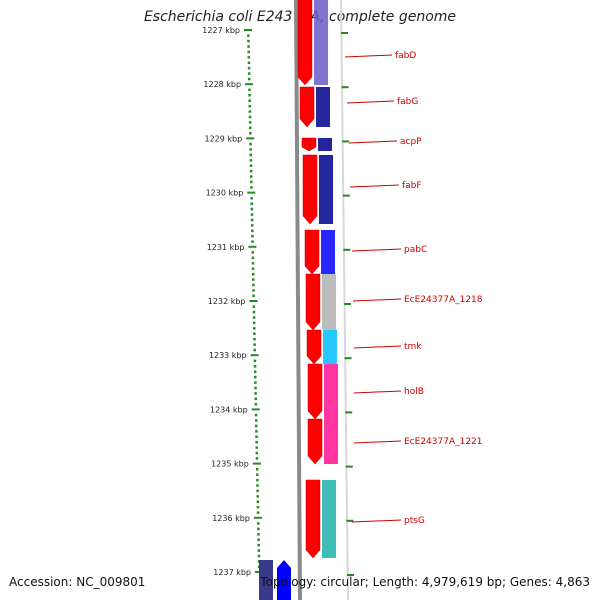  What do you see at coordinates (411, 142) in the screenshot?
I see `gene-label: acpP` at bounding box center [411, 142].